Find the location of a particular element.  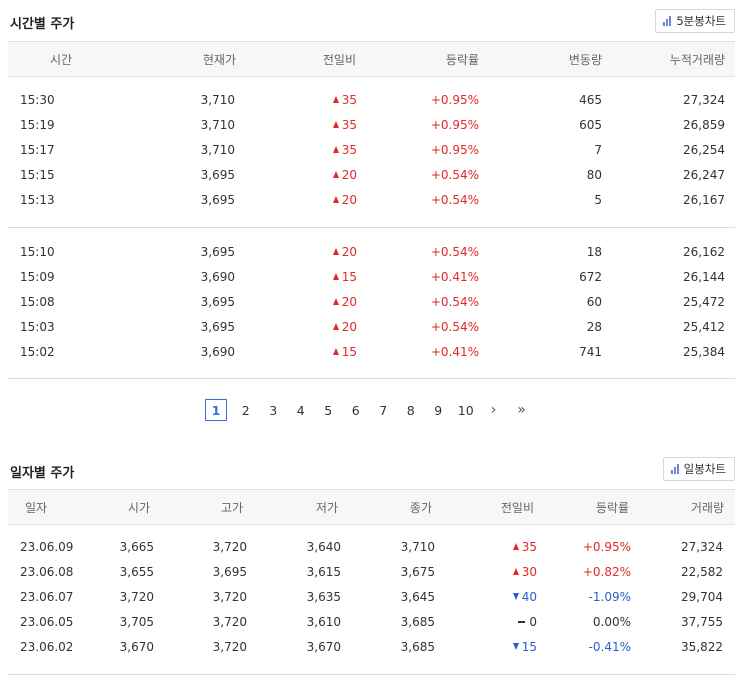

header-low: 저가 is located at coordinates (326, 508).